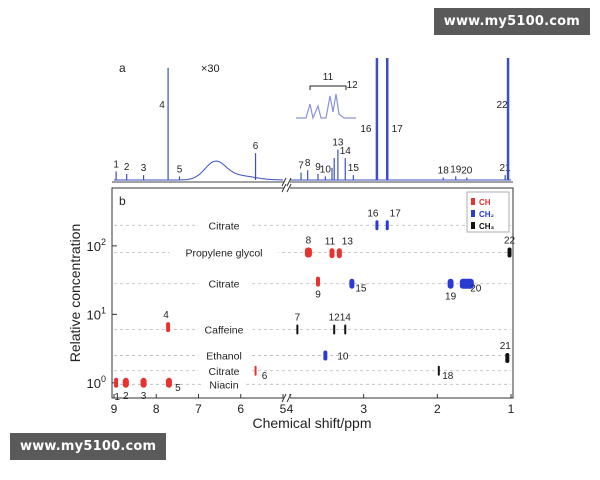 The image size is (600, 480). I want to click on x-axis-label: Chemical shift/ppm, so click(311, 423).